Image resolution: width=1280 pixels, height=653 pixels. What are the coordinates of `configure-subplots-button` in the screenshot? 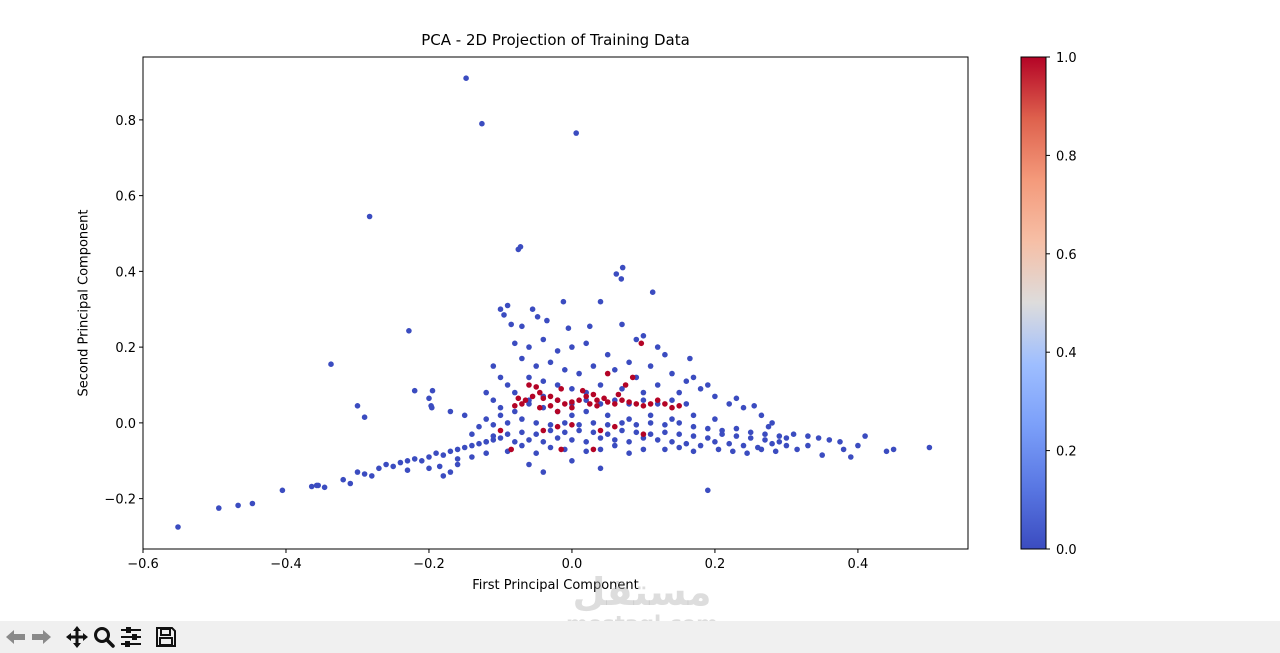 It's located at (131, 637).